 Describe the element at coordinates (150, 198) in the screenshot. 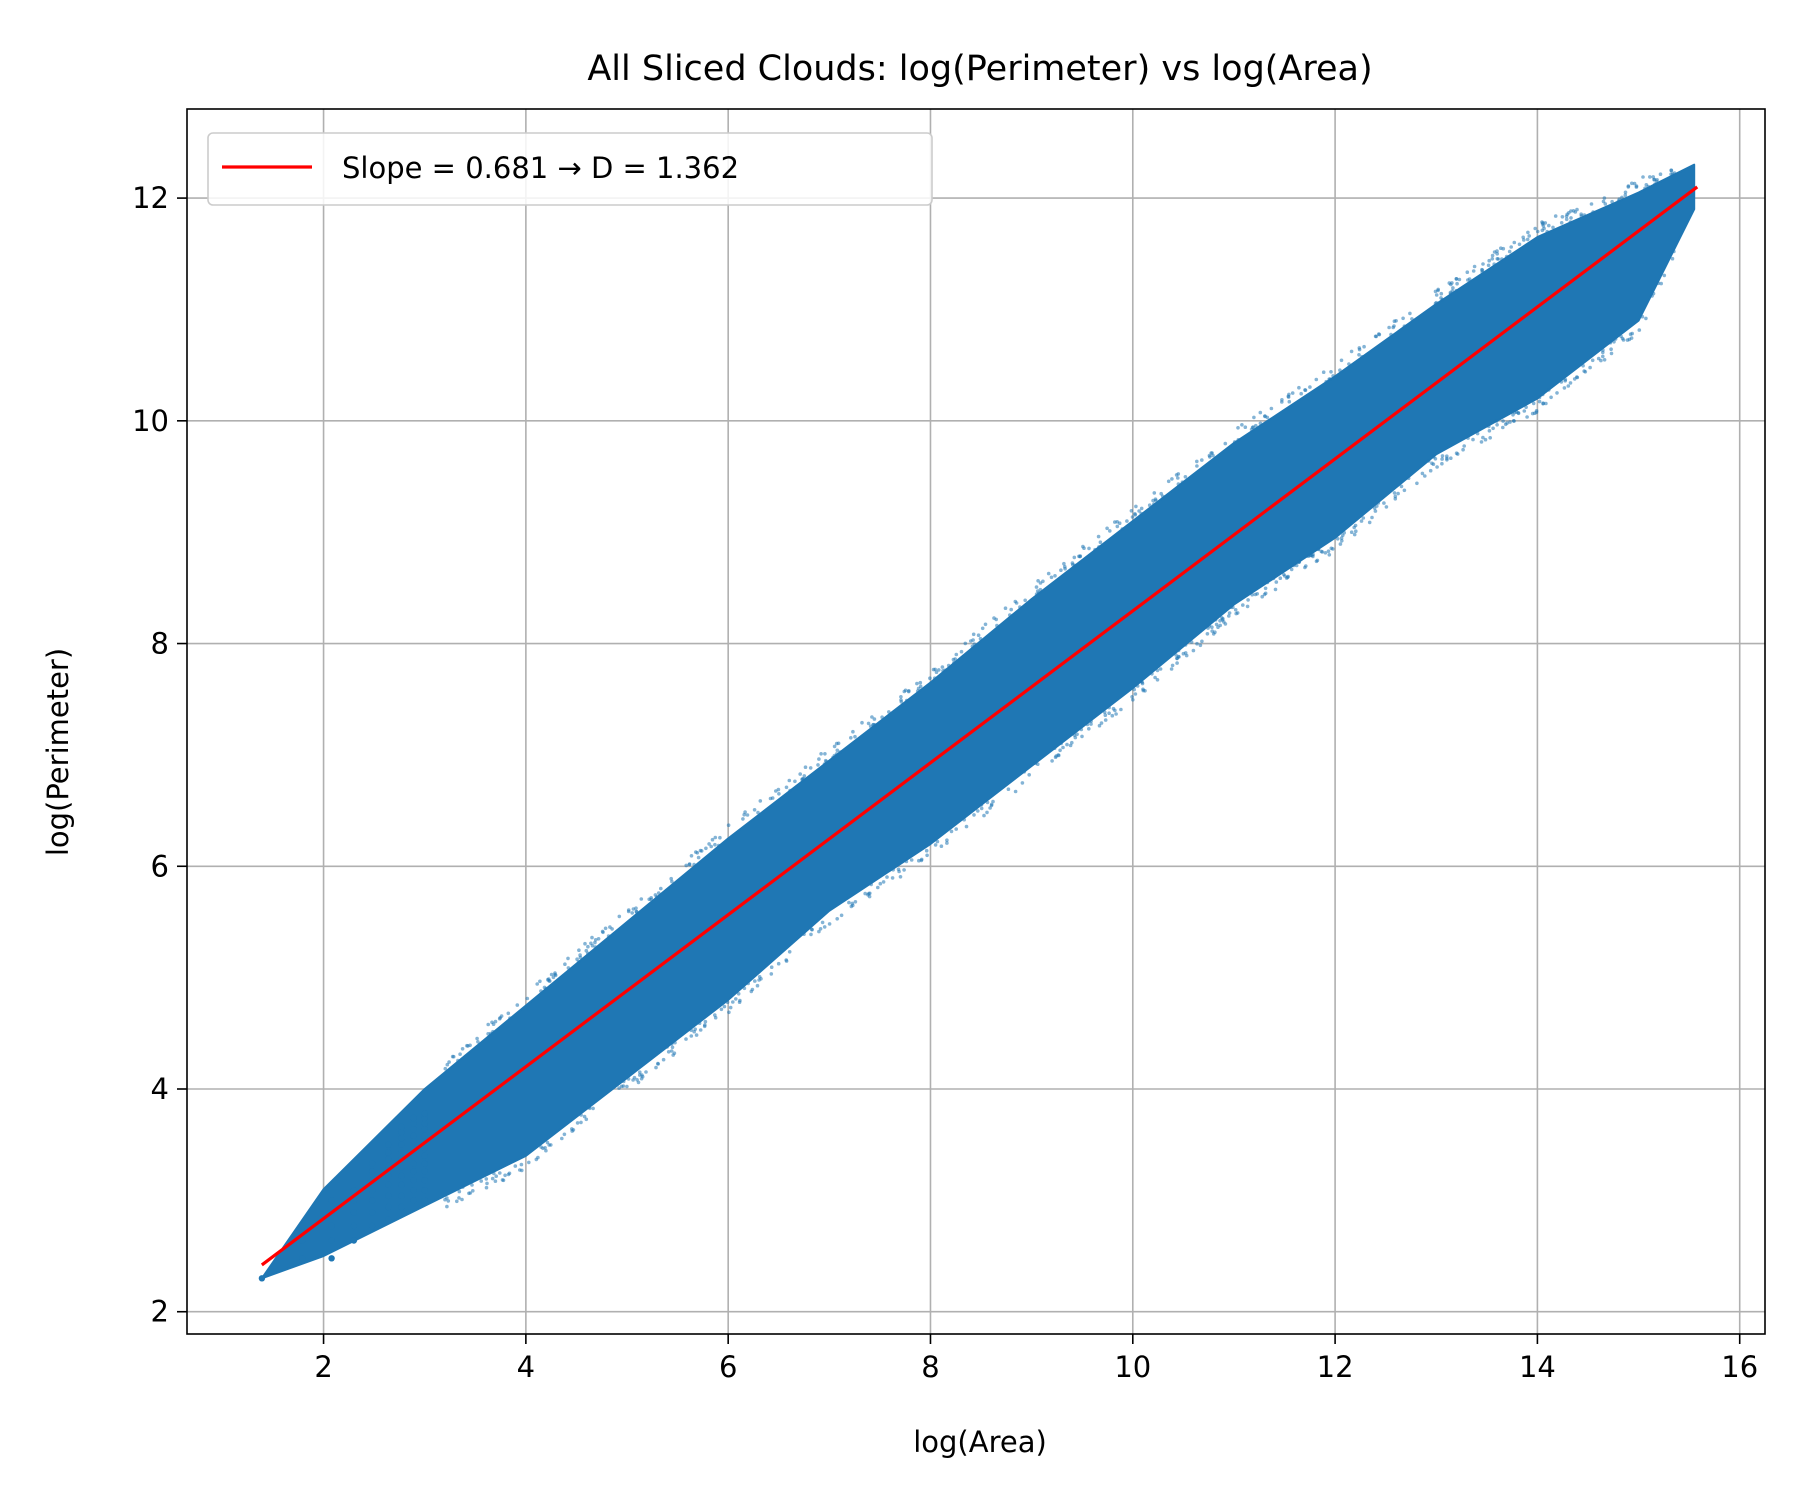

I see `y-tick-label: 12` at that location.